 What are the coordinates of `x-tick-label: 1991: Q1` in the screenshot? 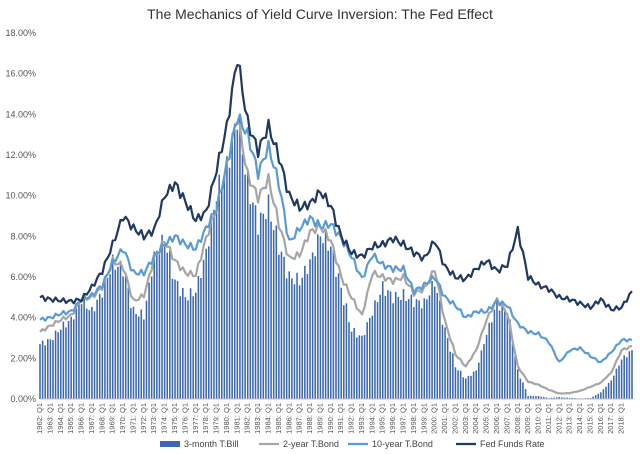 It's located at (340, 418).